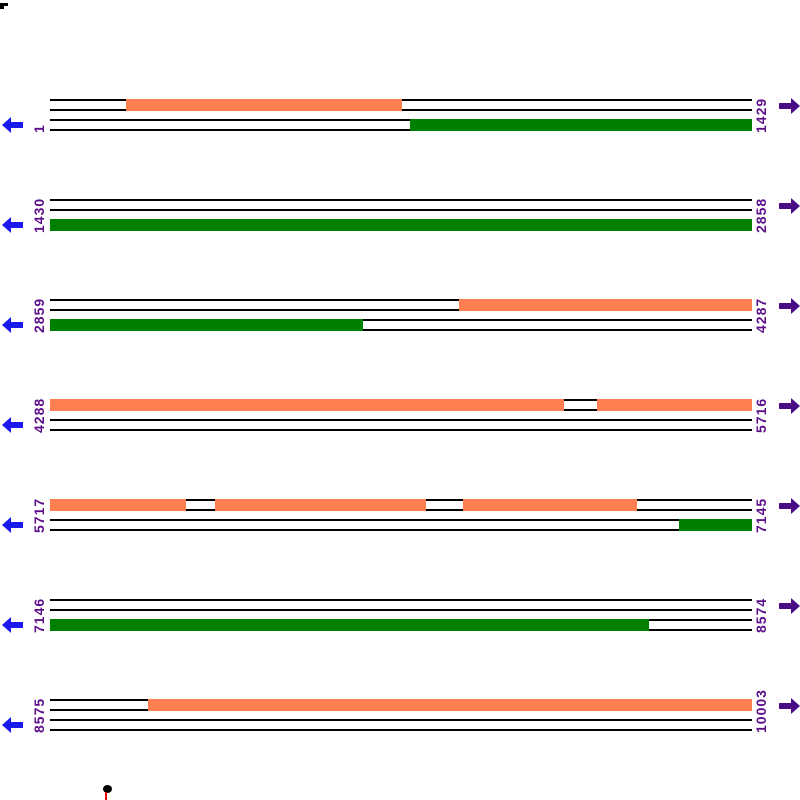 The height and width of the screenshot is (800, 800). What do you see at coordinates (39, 415) in the screenshot?
I see `segment-start-coordinate: 4288` at bounding box center [39, 415].